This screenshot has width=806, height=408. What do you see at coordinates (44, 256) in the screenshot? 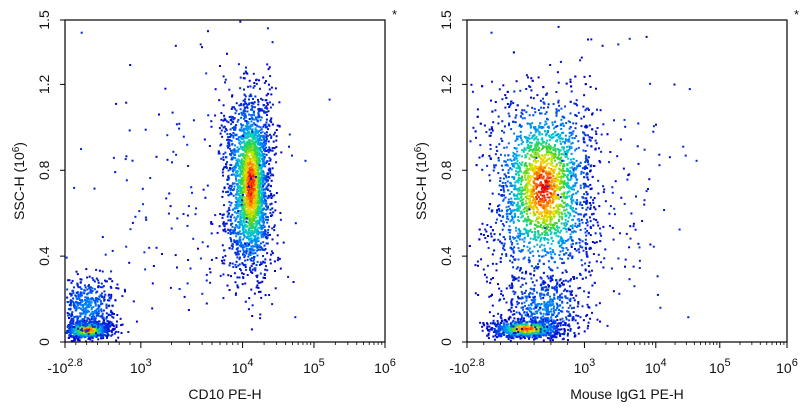
I see `y-tick-label: 0.4` at bounding box center [44, 256].